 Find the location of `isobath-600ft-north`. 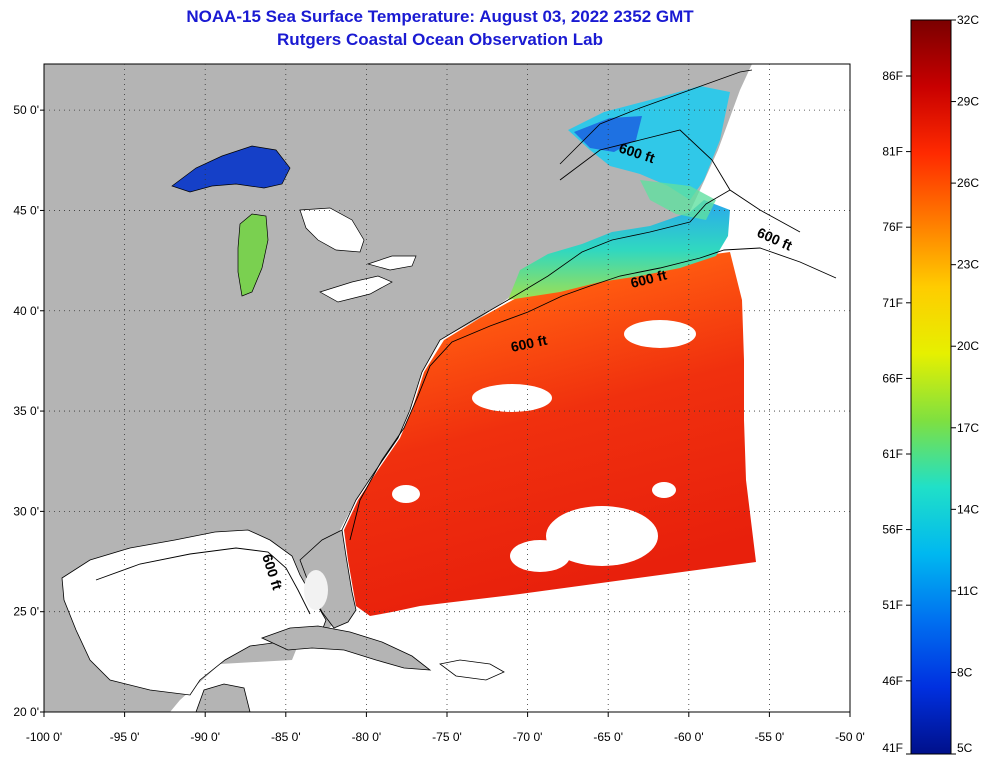

isobath-600ft-north is located at coordinates (680, 181).